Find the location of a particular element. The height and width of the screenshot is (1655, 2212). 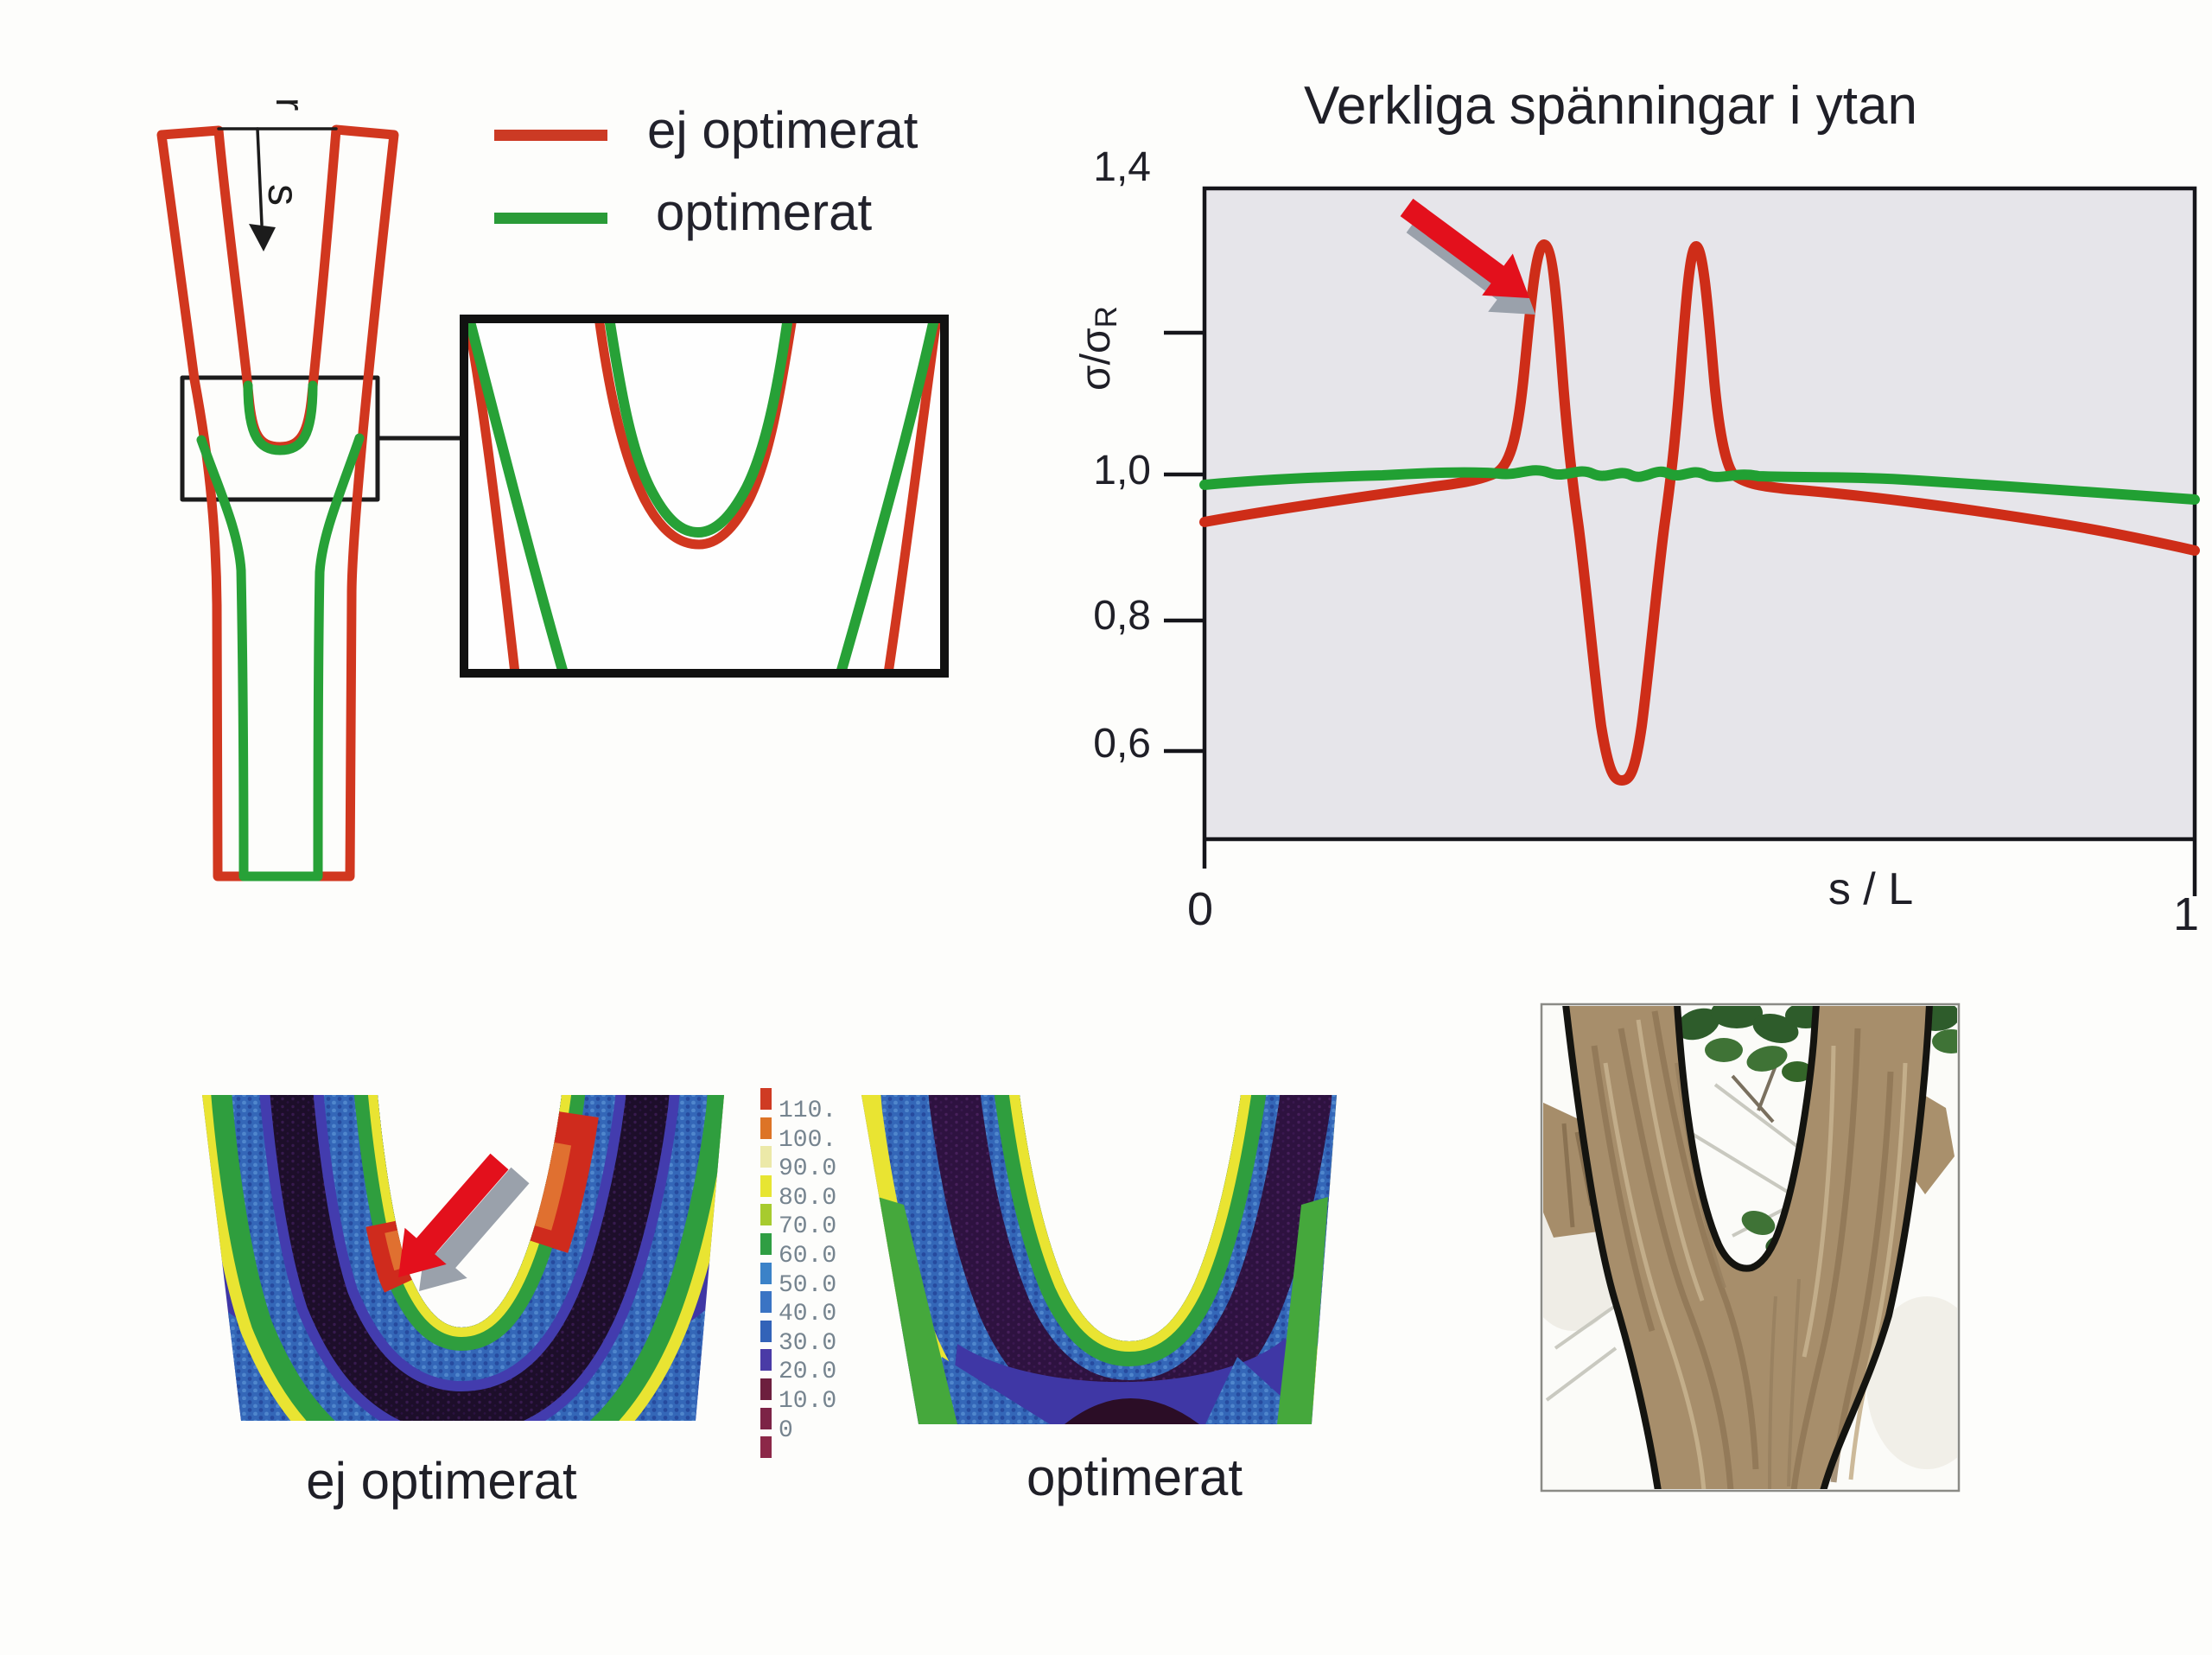

svg-text: s is located at coordinates (283, 195).